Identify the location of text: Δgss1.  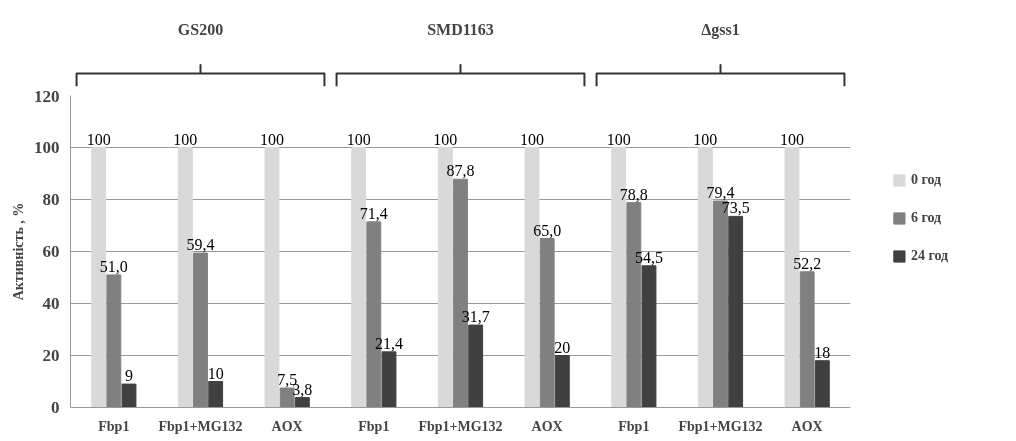
(720, 29).